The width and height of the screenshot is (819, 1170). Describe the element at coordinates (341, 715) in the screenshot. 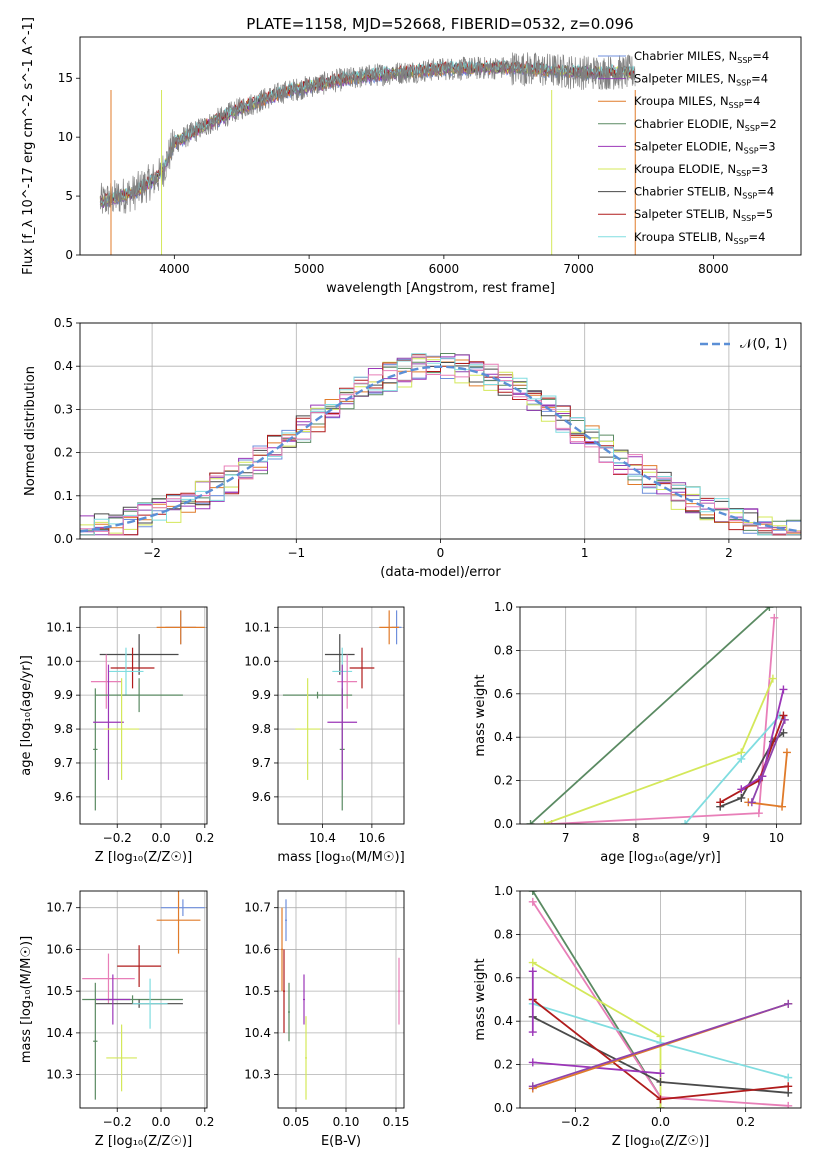

I see `age-vs-mass-frame` at that location.